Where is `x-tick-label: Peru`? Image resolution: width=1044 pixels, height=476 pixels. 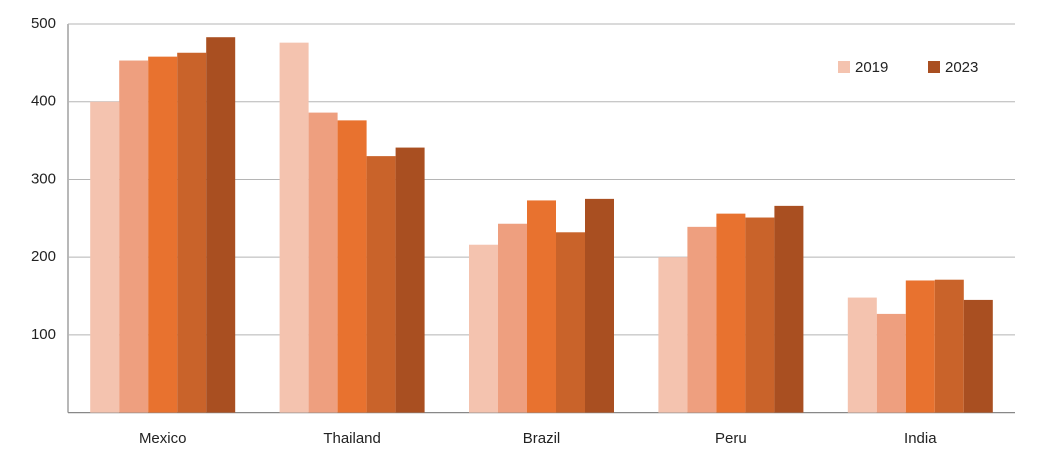
x-tick-label: Peru is located at coordinates (731, 438).